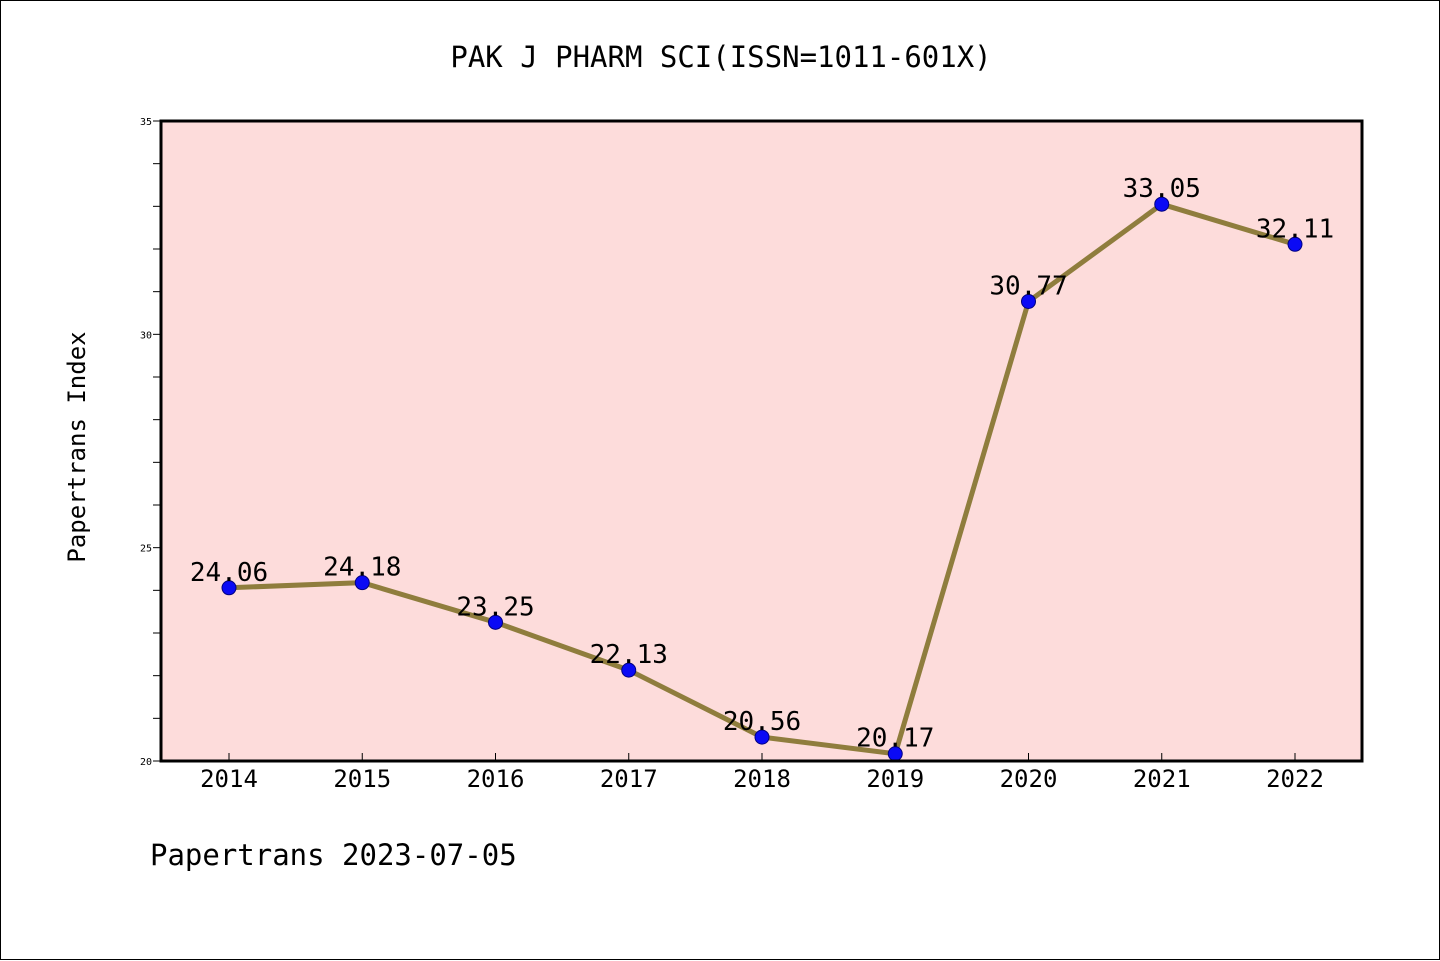 Image resolution: width=1440 pixels, height=961 pixels. Describe the element at coordinates (895, 779) in the screenshot. I see `x-tick-label: 2019` at that location.